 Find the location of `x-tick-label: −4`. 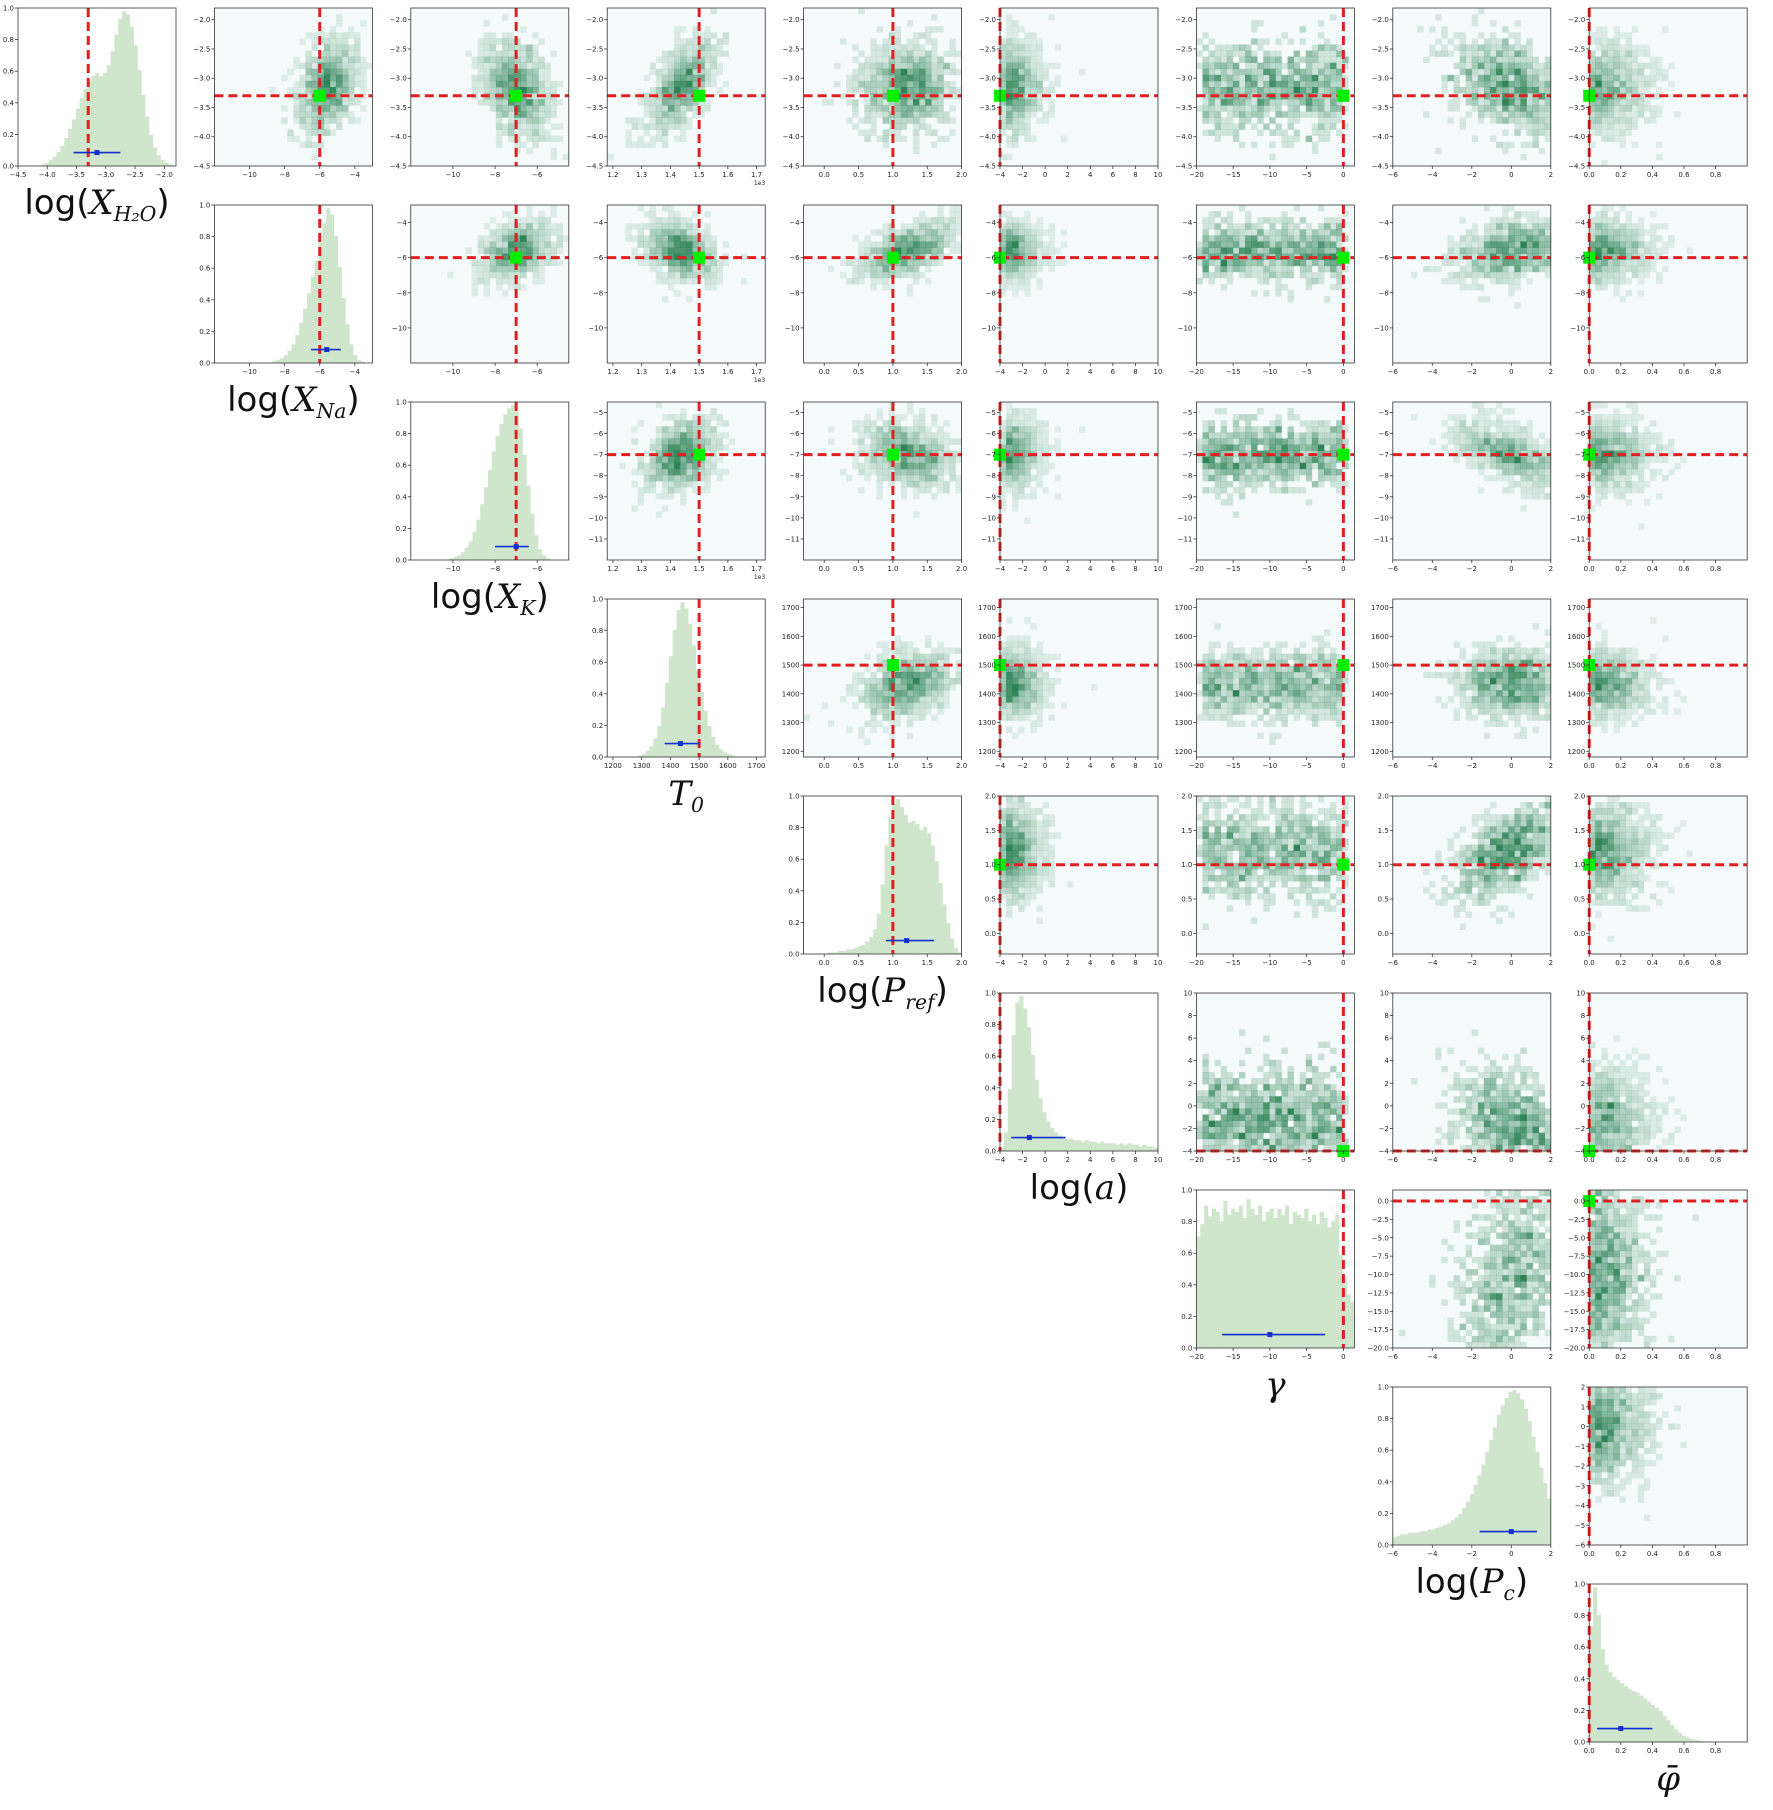

x-tick-label: −4 is located at coordinates (1000, 372).